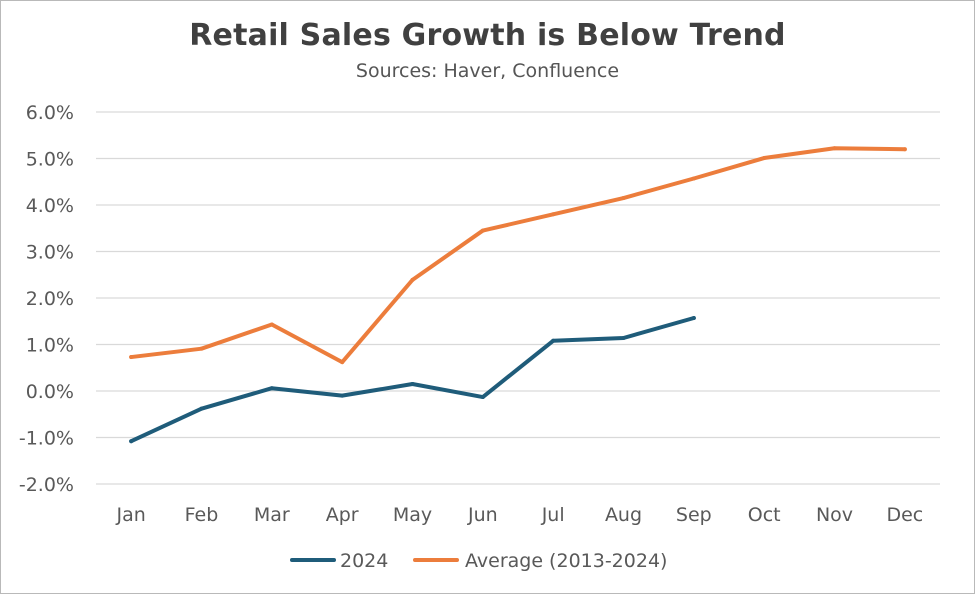 Image resolution: width=975 pixels, height=594 pixels. What do you see at coordinates (694, 515) in the screenshot?
I see `x-tick-label: Sep` at bounding box center [694, 515].